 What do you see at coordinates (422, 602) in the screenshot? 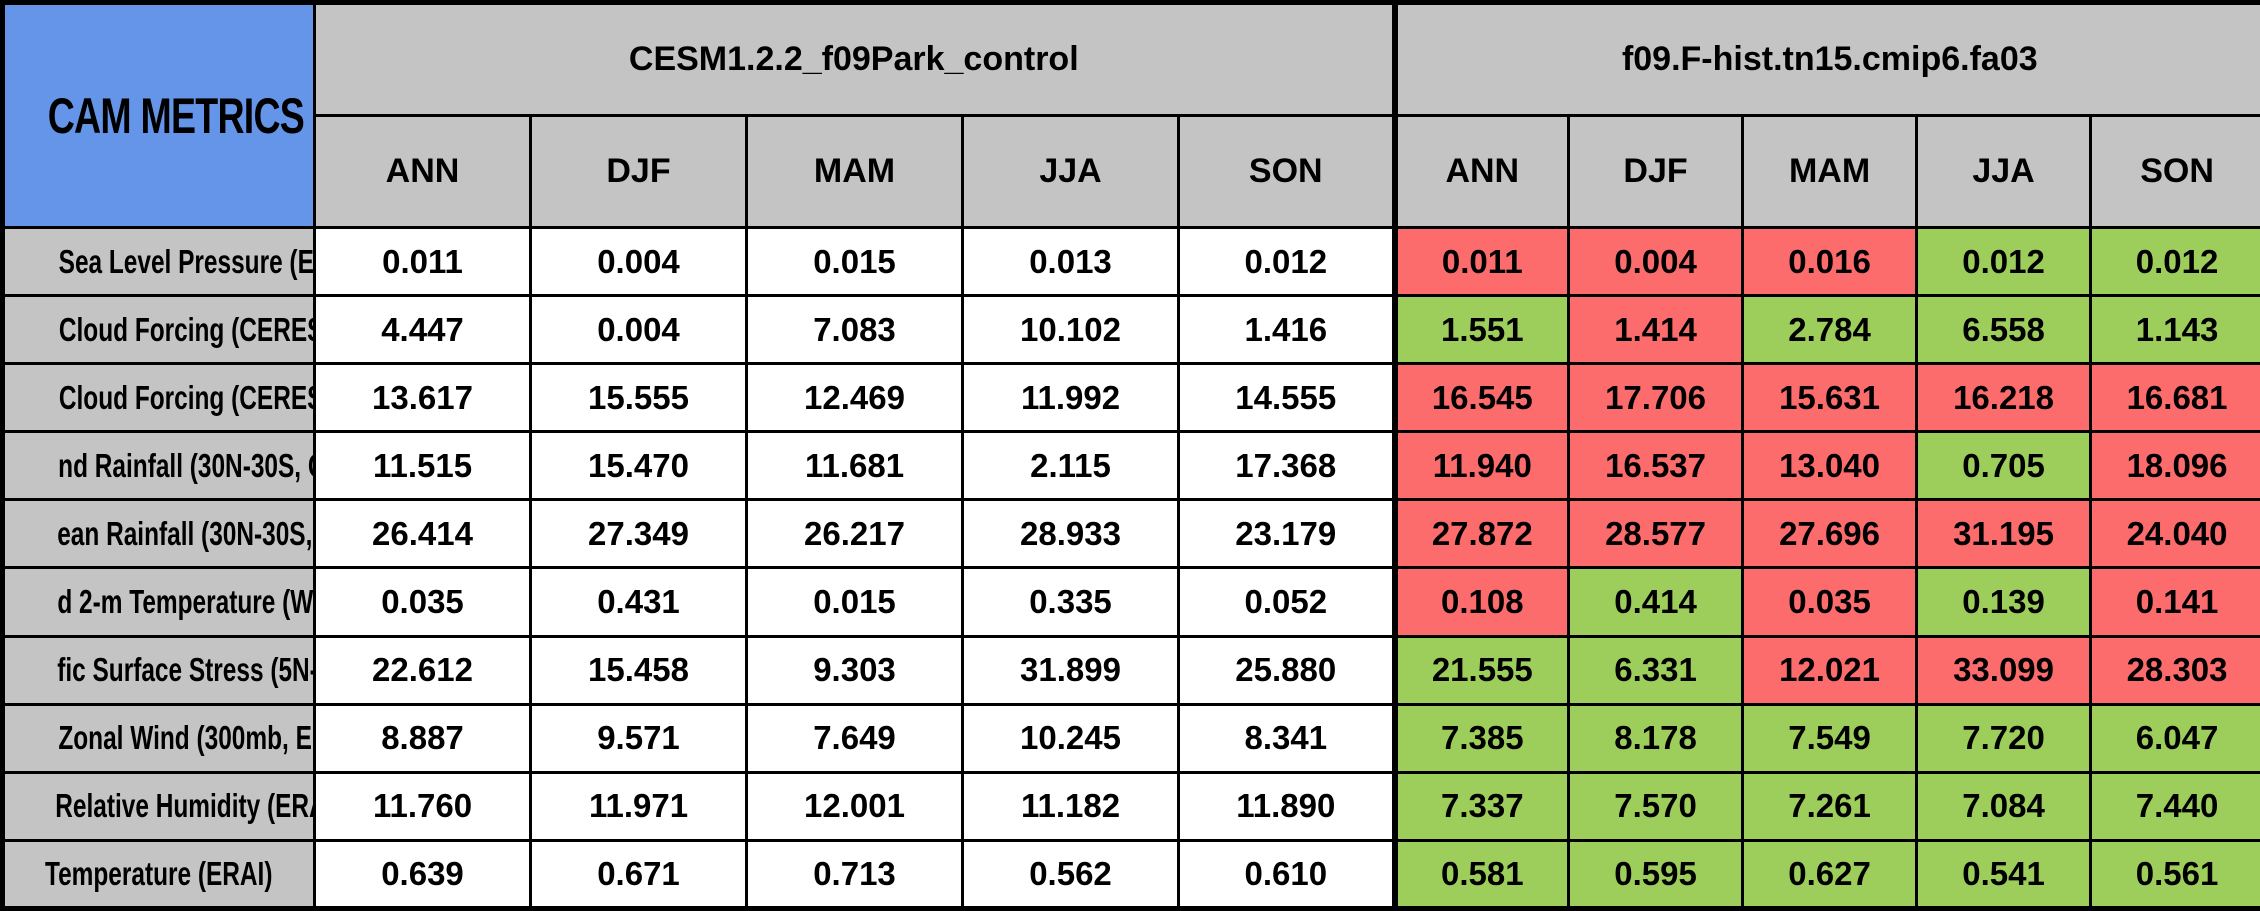
I see `control-cell: 0.035` at bounding box center [422, 602].